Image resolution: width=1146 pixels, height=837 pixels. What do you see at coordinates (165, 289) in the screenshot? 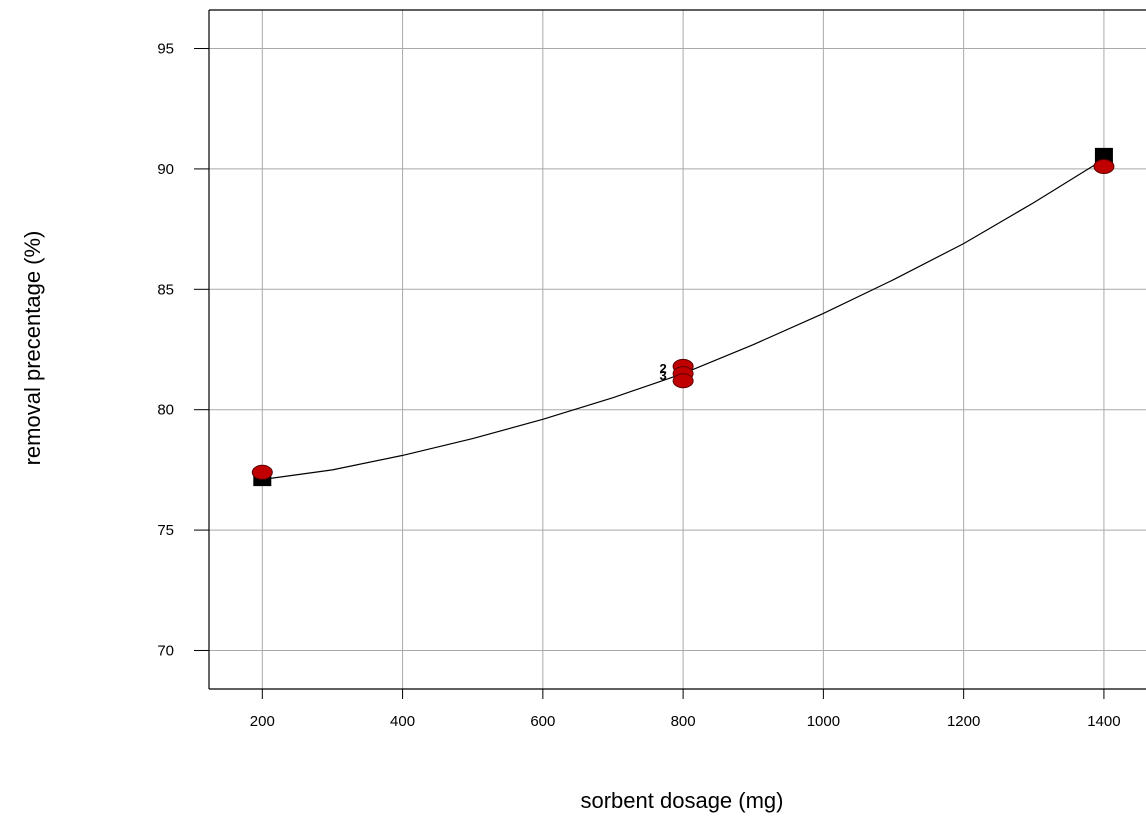
I see `y-tick-label: 85` at bounding box center [165, 289].